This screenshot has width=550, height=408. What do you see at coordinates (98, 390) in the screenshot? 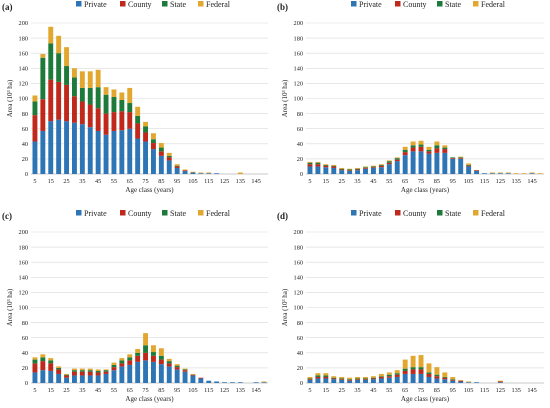
I see `x-tick-label: 45` at bounding box center [98, 390].